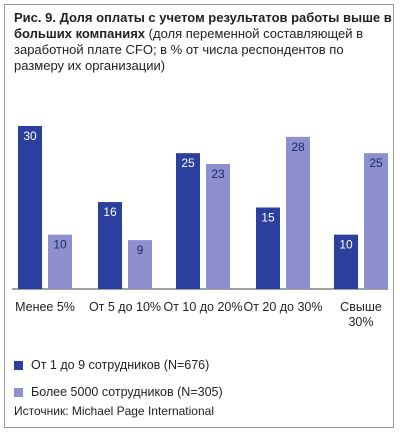 This screenshot has height=435, width=400. What do you see at coordinates (127, 392) in the screenshot?
I see `legend-label-series-2: Более 5000 сотрудников (N=305)` at bounding box center [127, 392].